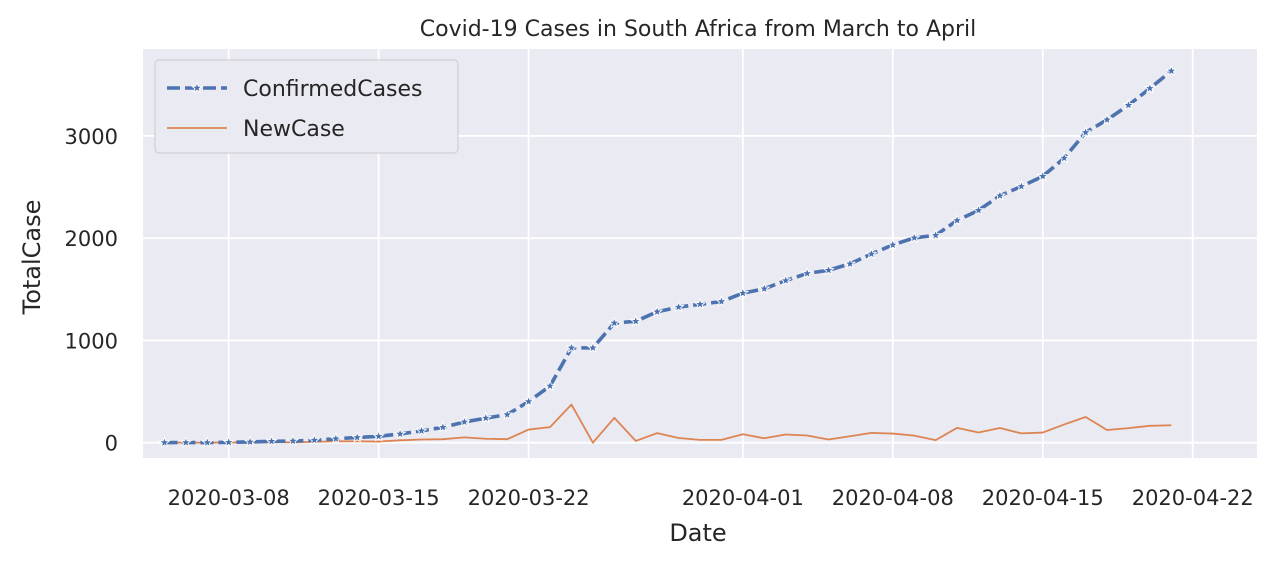  I want to click on y-tick-labels: 0 1000 2000 3000, so click(91, 290).